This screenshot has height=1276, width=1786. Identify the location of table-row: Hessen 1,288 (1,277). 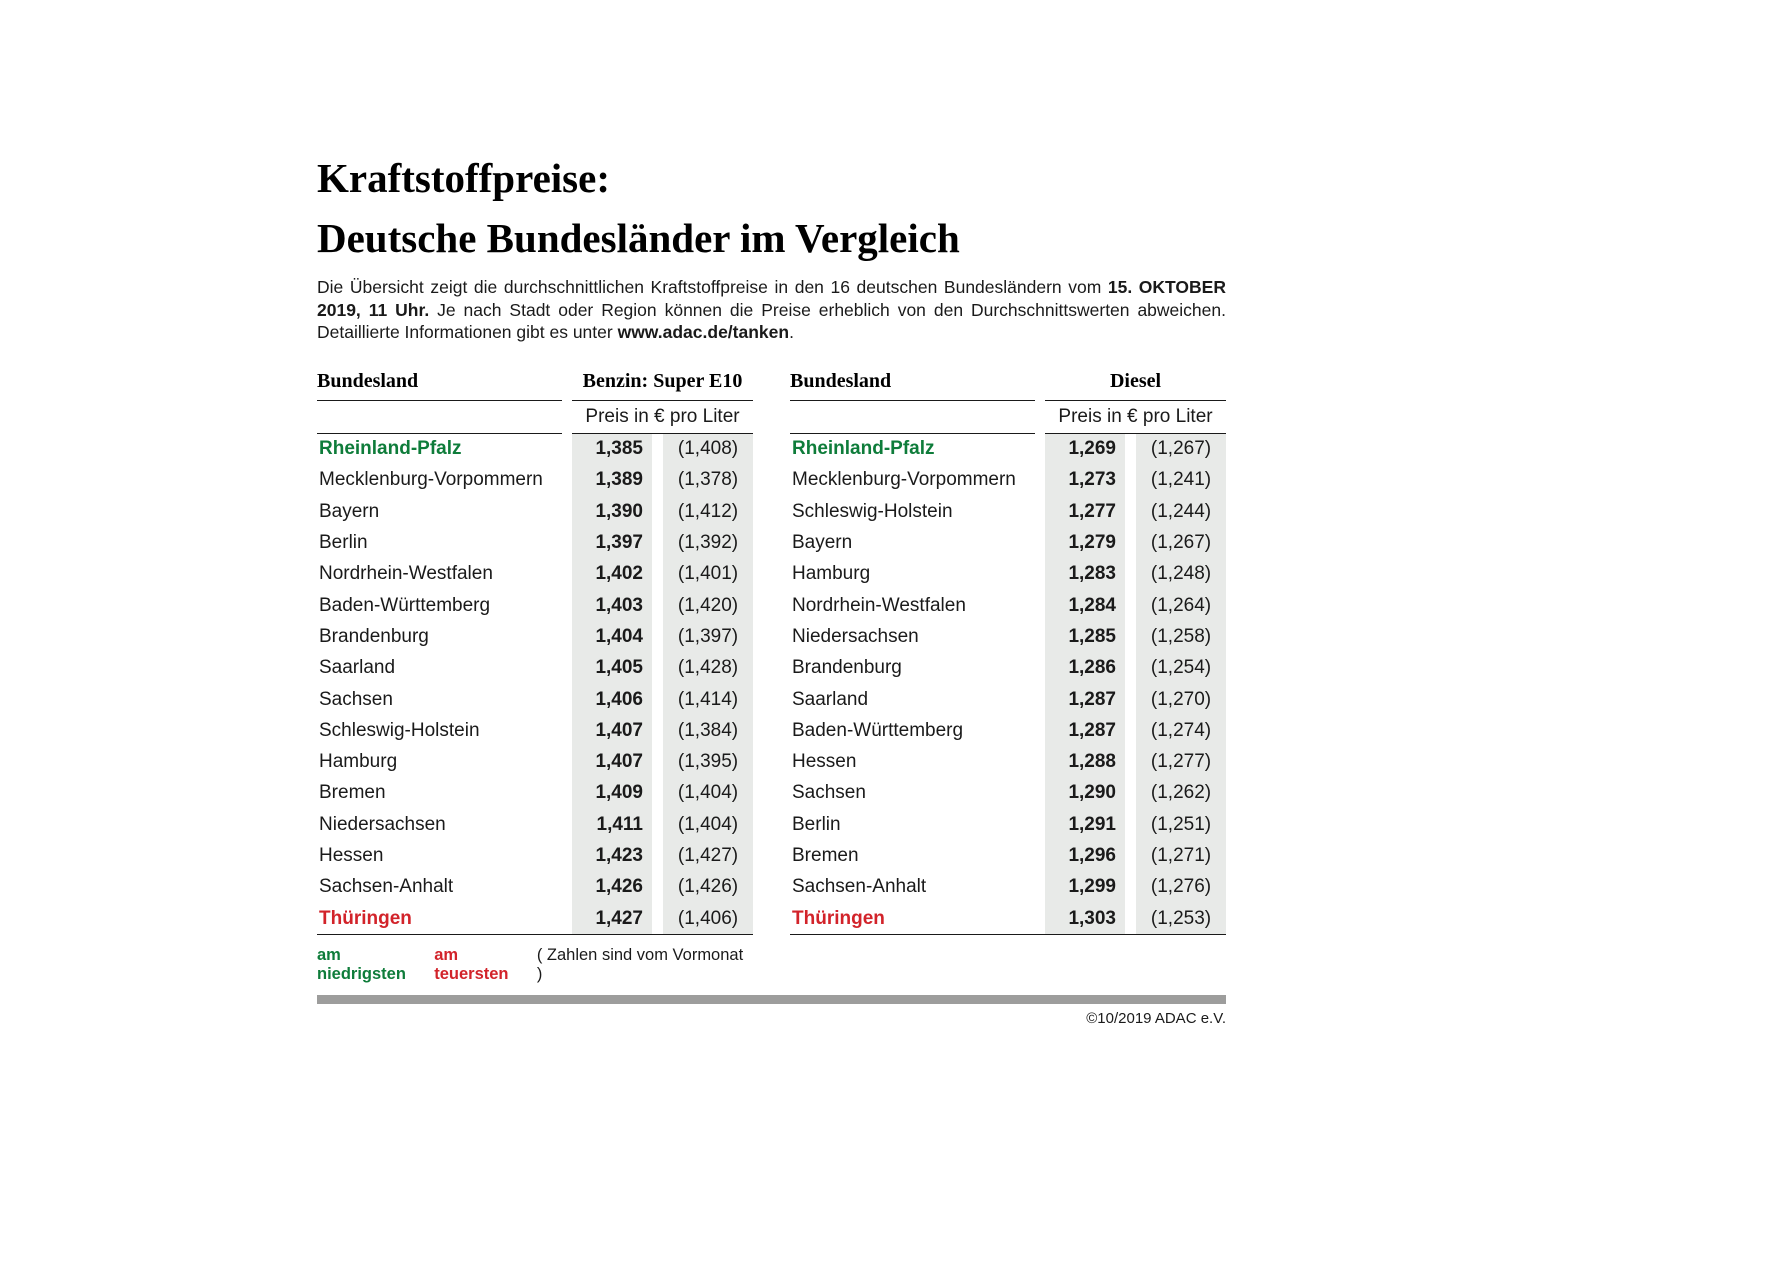
(1008, 762).